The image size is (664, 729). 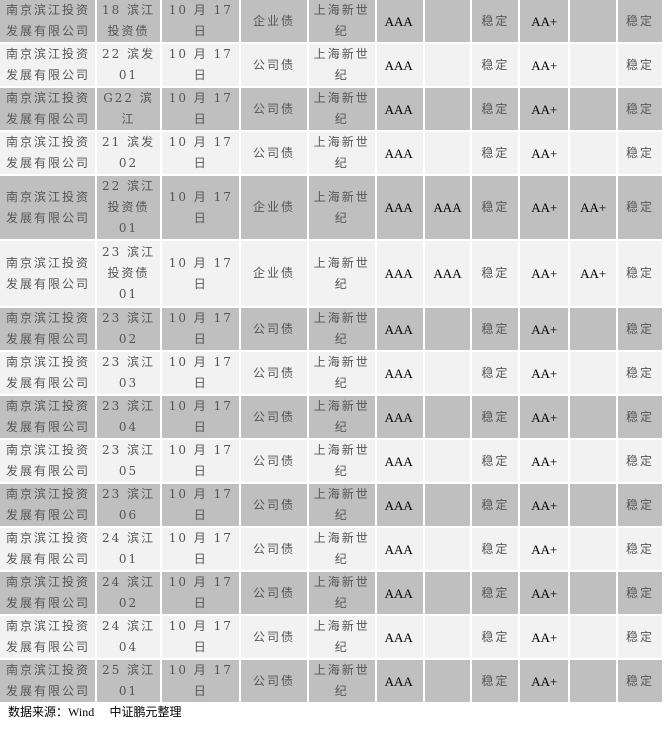 What do you see at coordinates (128, 329) in the screenshot?
I see `table-cell: 23 滨江 02` at bounding box center [128, 329].